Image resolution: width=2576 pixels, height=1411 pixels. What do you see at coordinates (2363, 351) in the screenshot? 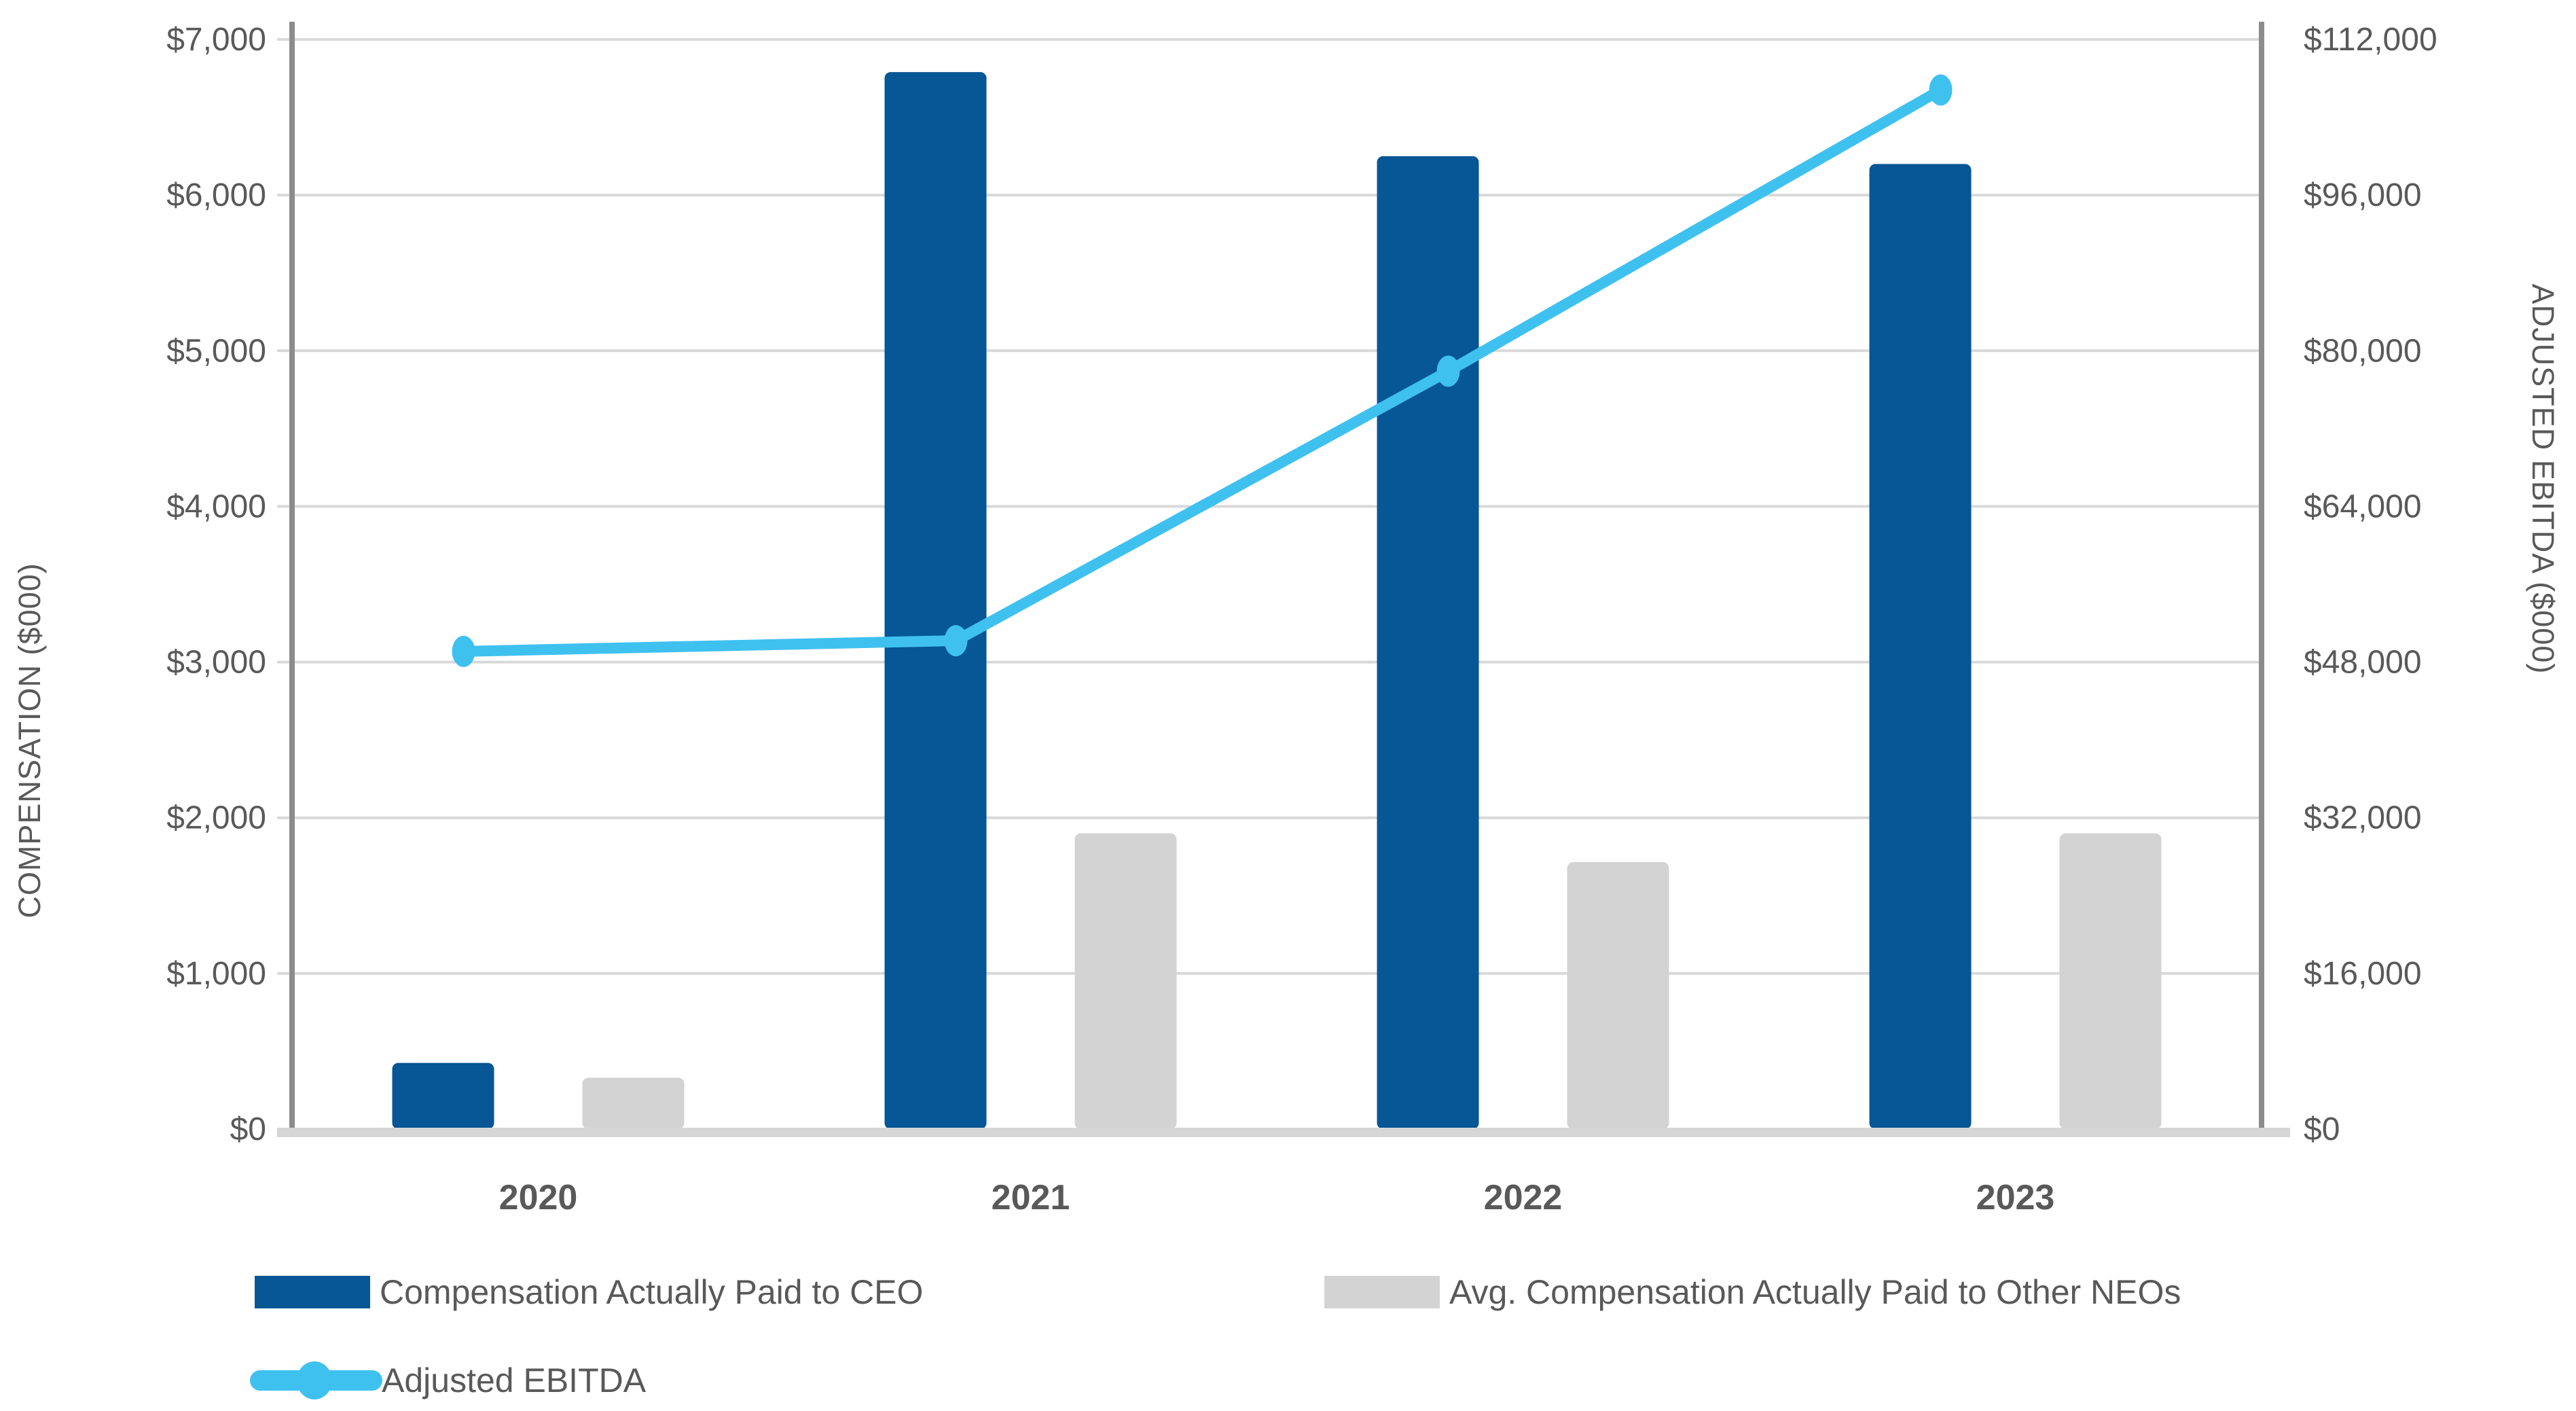
I see `right-axis-tick-label: $80,000` at bounding box center [2363, 351].